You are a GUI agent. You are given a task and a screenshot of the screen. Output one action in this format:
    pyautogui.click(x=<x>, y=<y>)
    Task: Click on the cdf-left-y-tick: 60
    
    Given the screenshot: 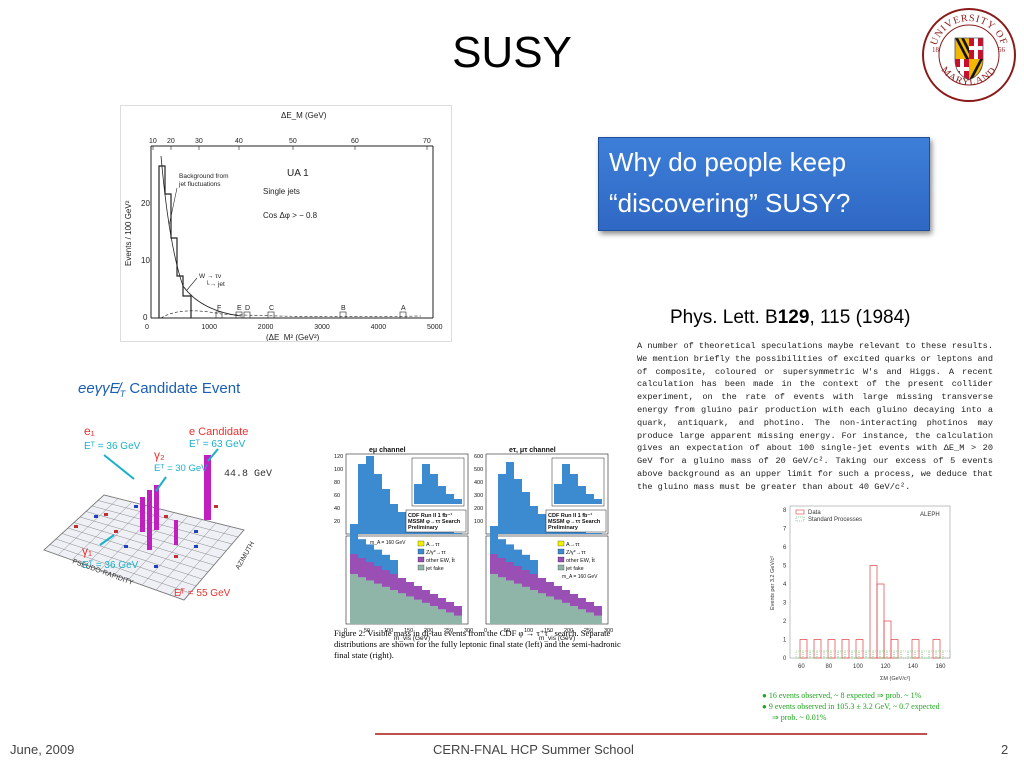 What is the action you would take?
    pyautogui.click(x=337, y=496)
    